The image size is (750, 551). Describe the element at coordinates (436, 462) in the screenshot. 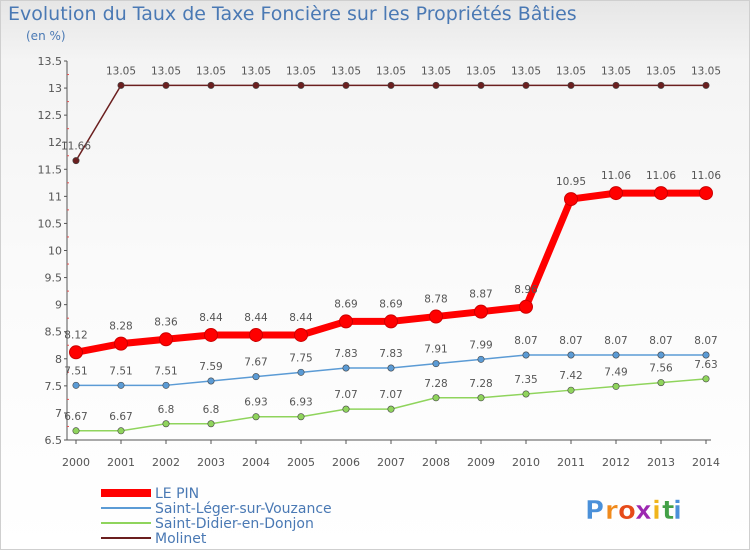

I see `x-tick-label: 2008` at that location.